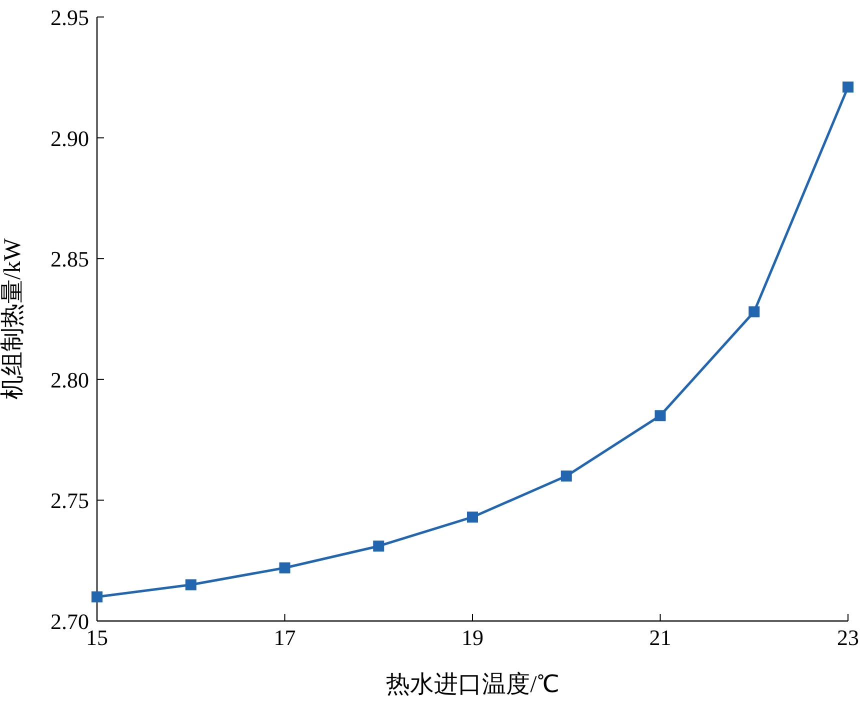 This screenshot has height=721, width=864. I want to click on y-tick-label: 2.90, so click(69, 138).